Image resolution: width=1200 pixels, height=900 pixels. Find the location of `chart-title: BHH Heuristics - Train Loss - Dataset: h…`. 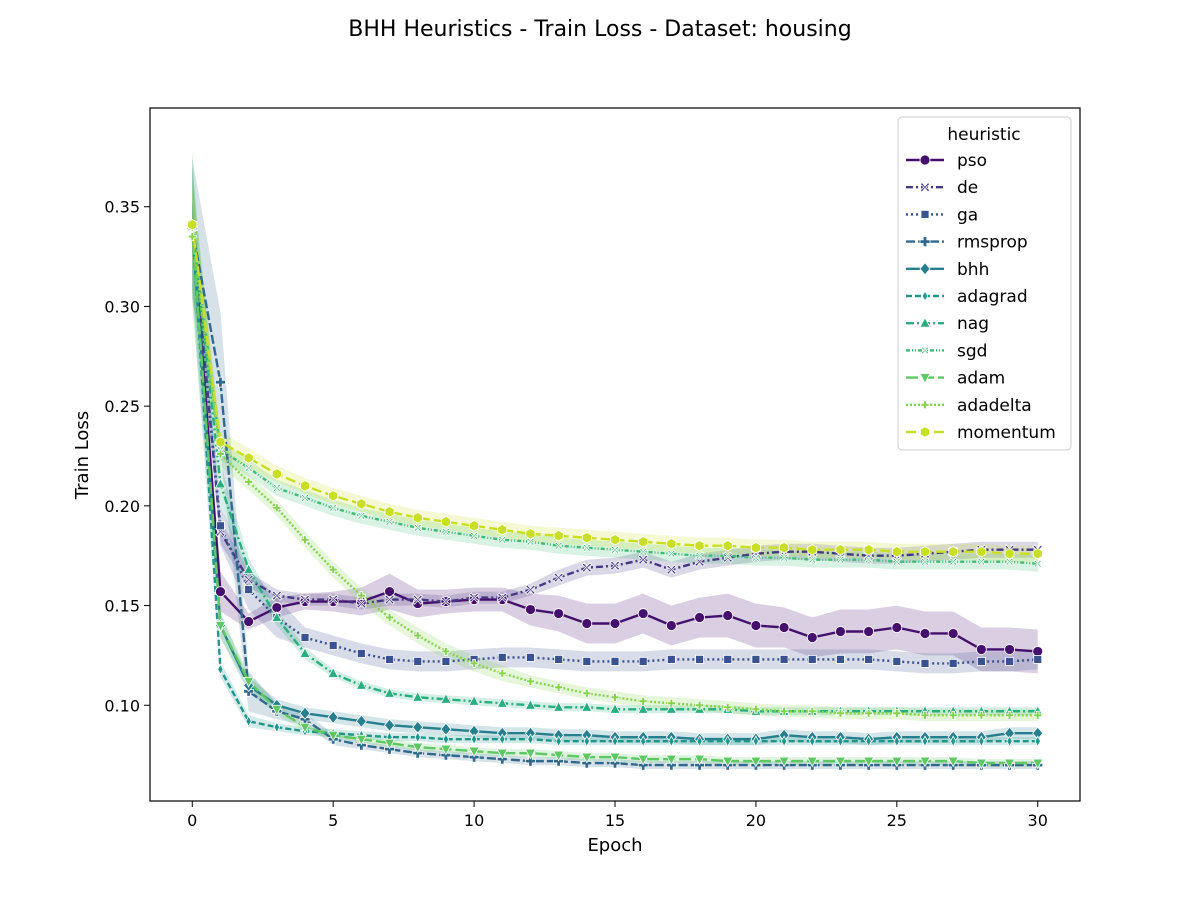

chart-title: BHH Heuristics - Train Loss - Dataset: h… is located at coordinates (599, 29).